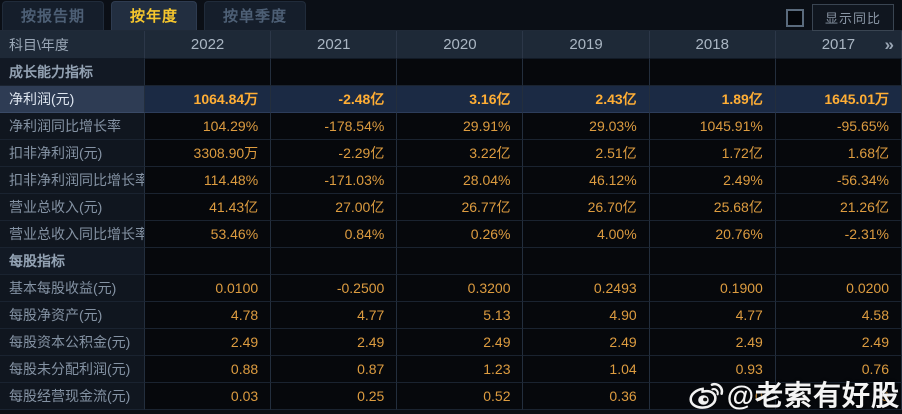 The width and height of the screenshot is (902, 414). What do you see at coordinates (838, 369) in the screenshot?
I see `value-cell: 0.76` at bounding box center [838, 369].